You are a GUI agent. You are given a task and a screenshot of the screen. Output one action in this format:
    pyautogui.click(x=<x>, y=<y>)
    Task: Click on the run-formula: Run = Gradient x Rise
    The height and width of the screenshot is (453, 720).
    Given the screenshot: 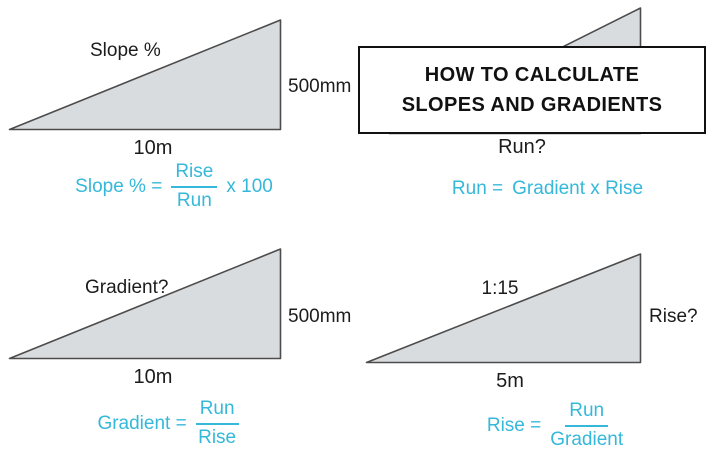 What is the action you would take?
    pyautogui.click(x=547, y=189)
    